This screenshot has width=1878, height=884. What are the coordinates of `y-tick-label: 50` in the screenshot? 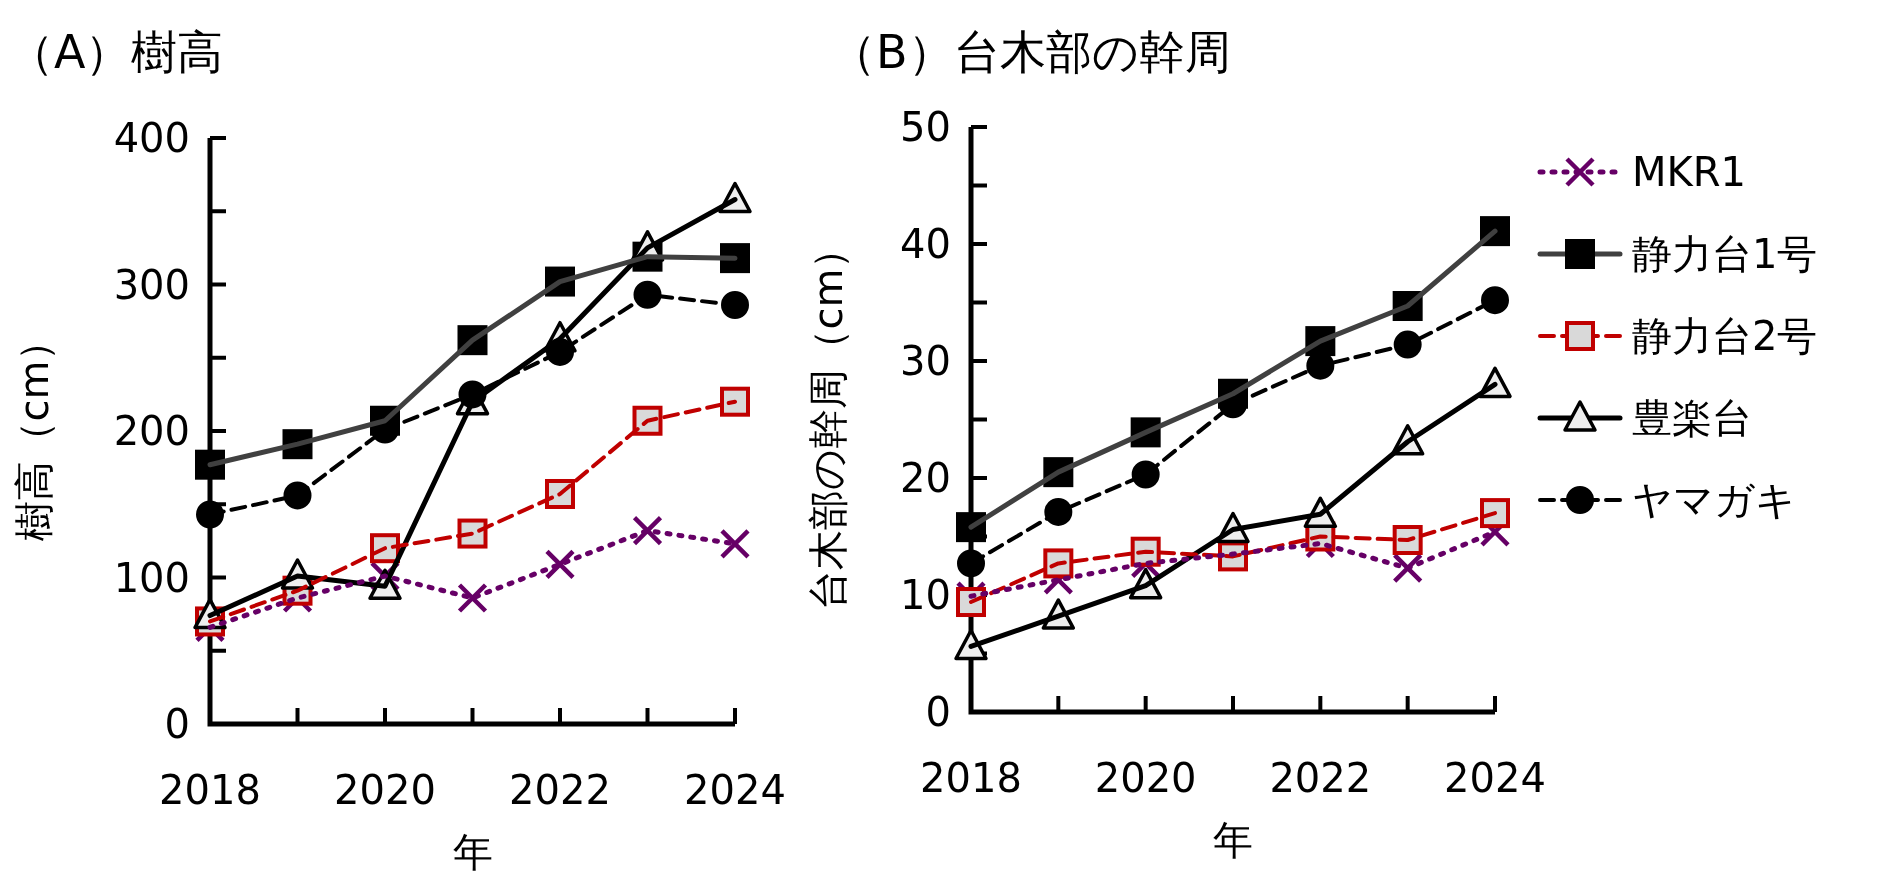 It's located at (925, 127).